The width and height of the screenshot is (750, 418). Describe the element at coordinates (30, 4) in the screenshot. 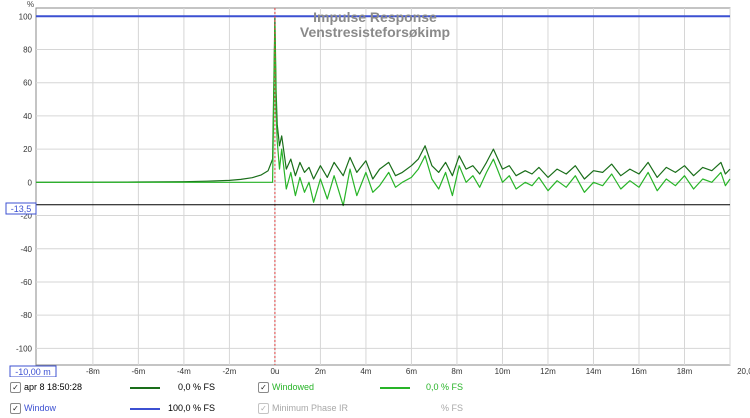

I see `y-axis-unit: %` at that location.